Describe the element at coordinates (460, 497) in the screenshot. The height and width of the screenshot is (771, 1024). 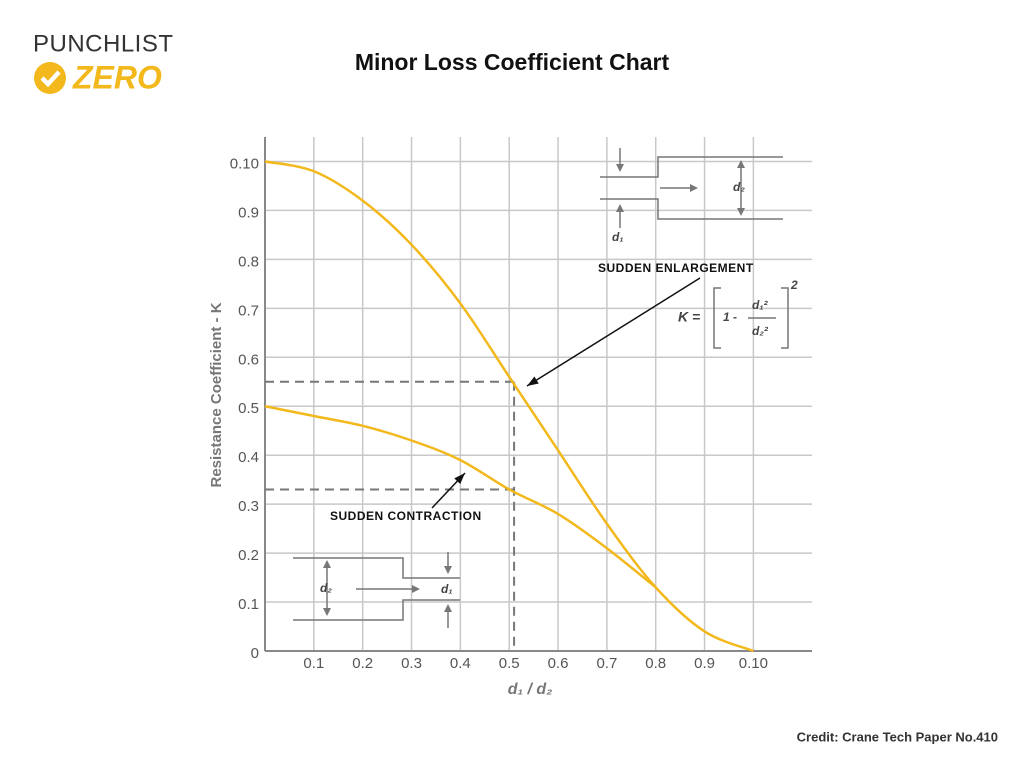
I see `series-line` at that location.